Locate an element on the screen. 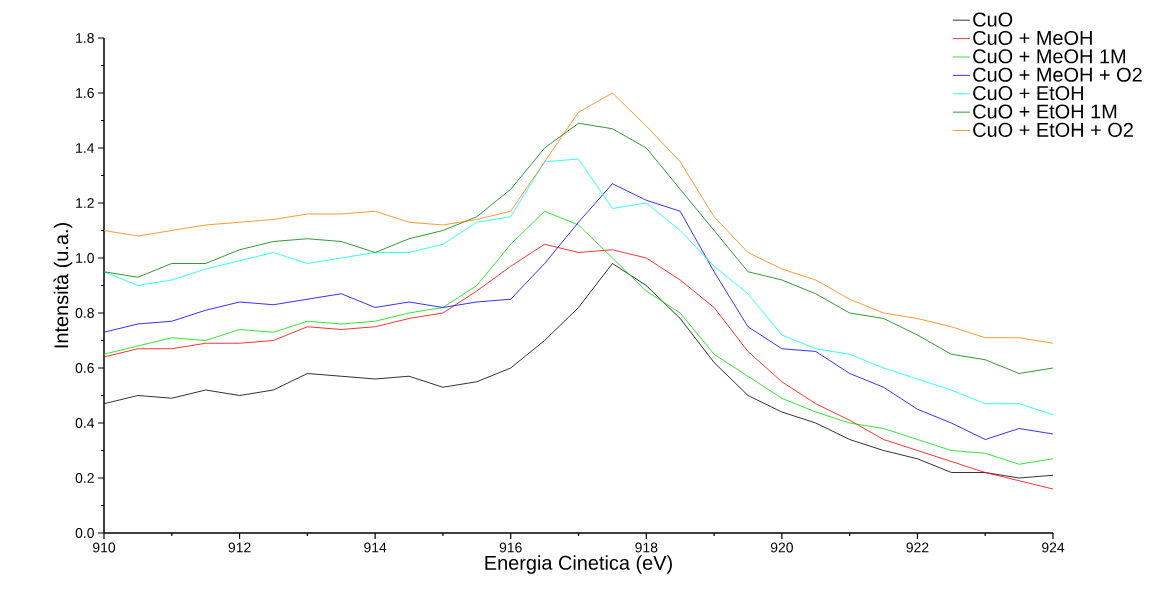  legend-label: CuO + EtOH + O2 is located at coordinates (1053, 129).